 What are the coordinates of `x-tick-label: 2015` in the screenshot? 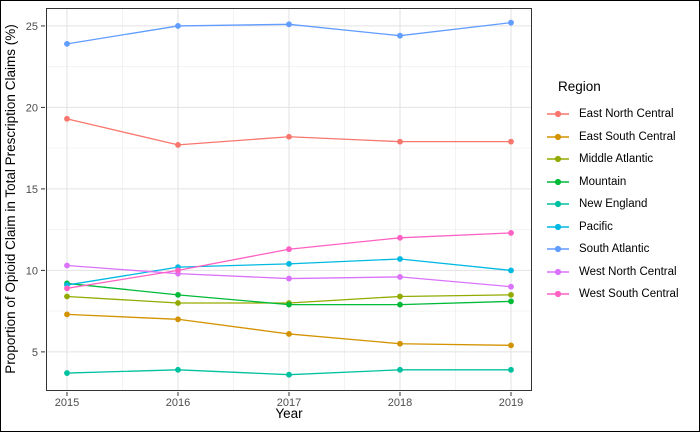 It's located at (67, 403).